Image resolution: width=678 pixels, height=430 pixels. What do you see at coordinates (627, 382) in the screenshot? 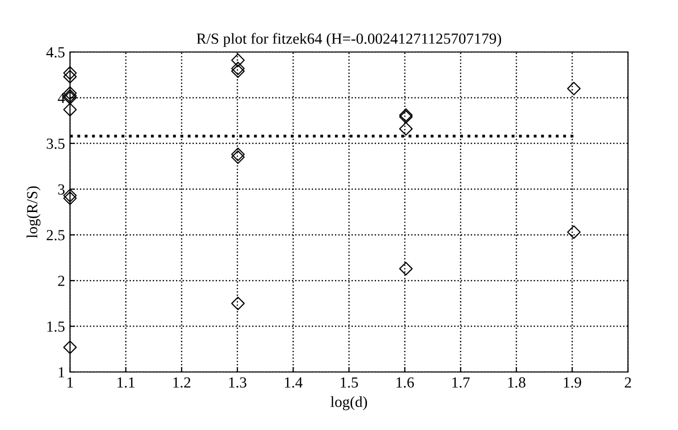
I see `x-tick-label: 2` at bounding box center [627, 382].